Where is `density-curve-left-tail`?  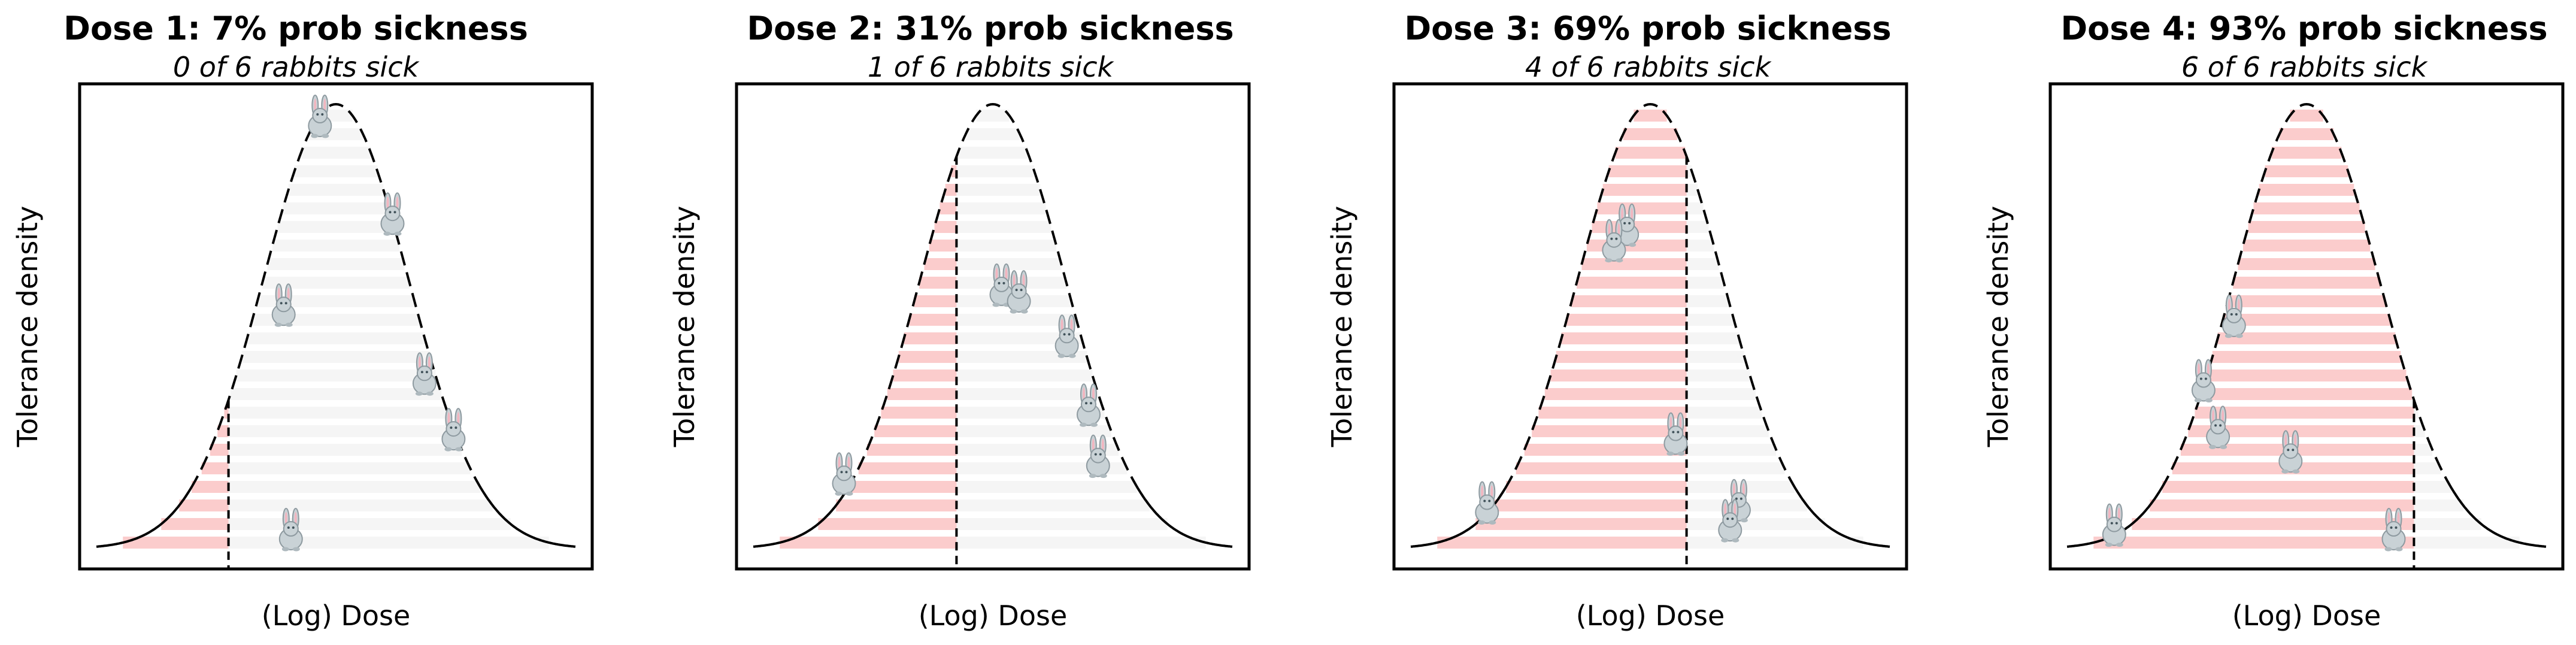 density-curve-left-tail is located at coordinates (801, 517).